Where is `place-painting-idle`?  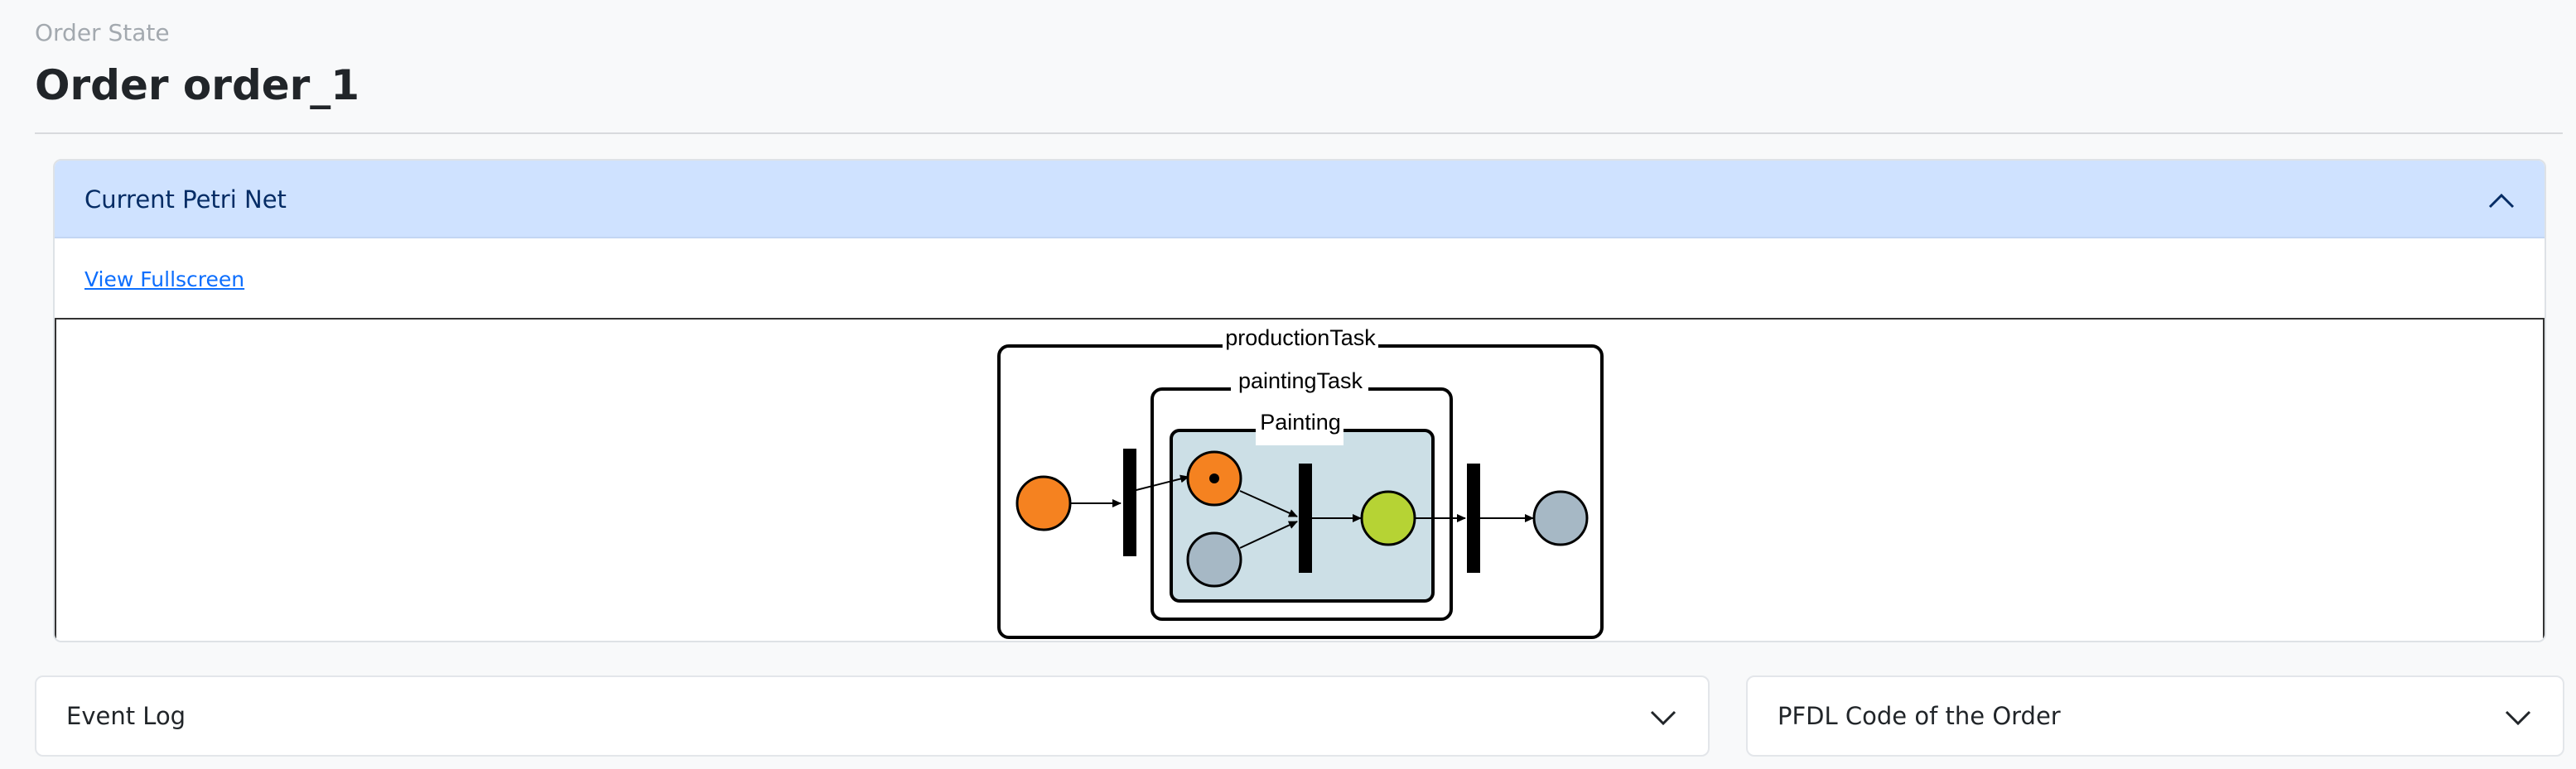 place-painting-idle is located at coordinates (1214, 559).